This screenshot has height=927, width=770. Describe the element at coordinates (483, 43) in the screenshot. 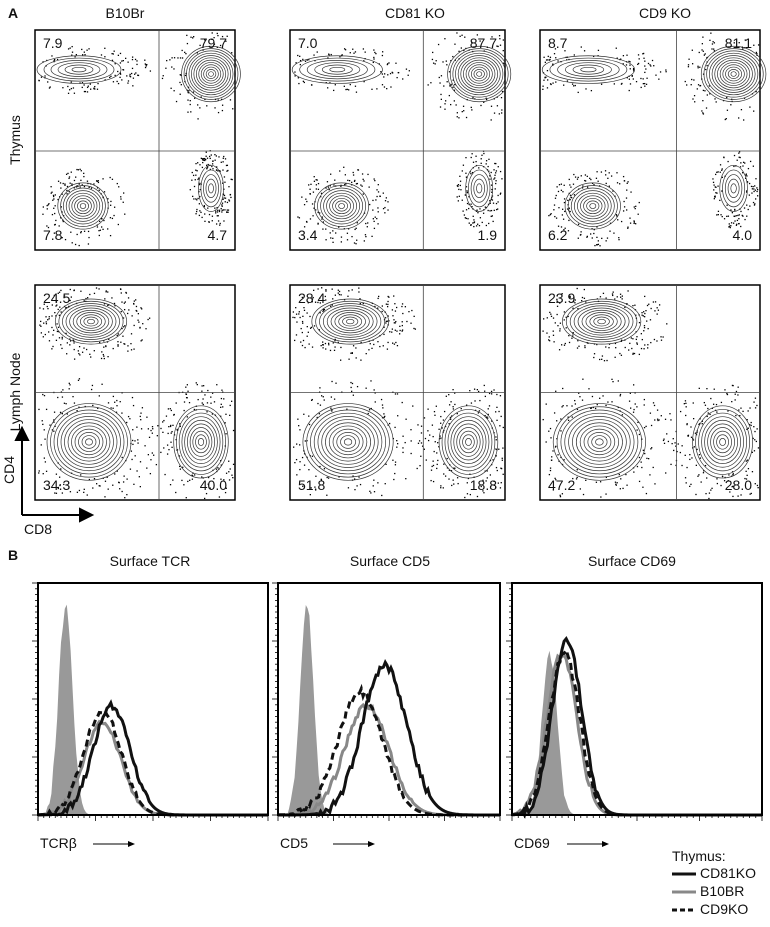

I see `quadrant-value: 87.7` at that location.